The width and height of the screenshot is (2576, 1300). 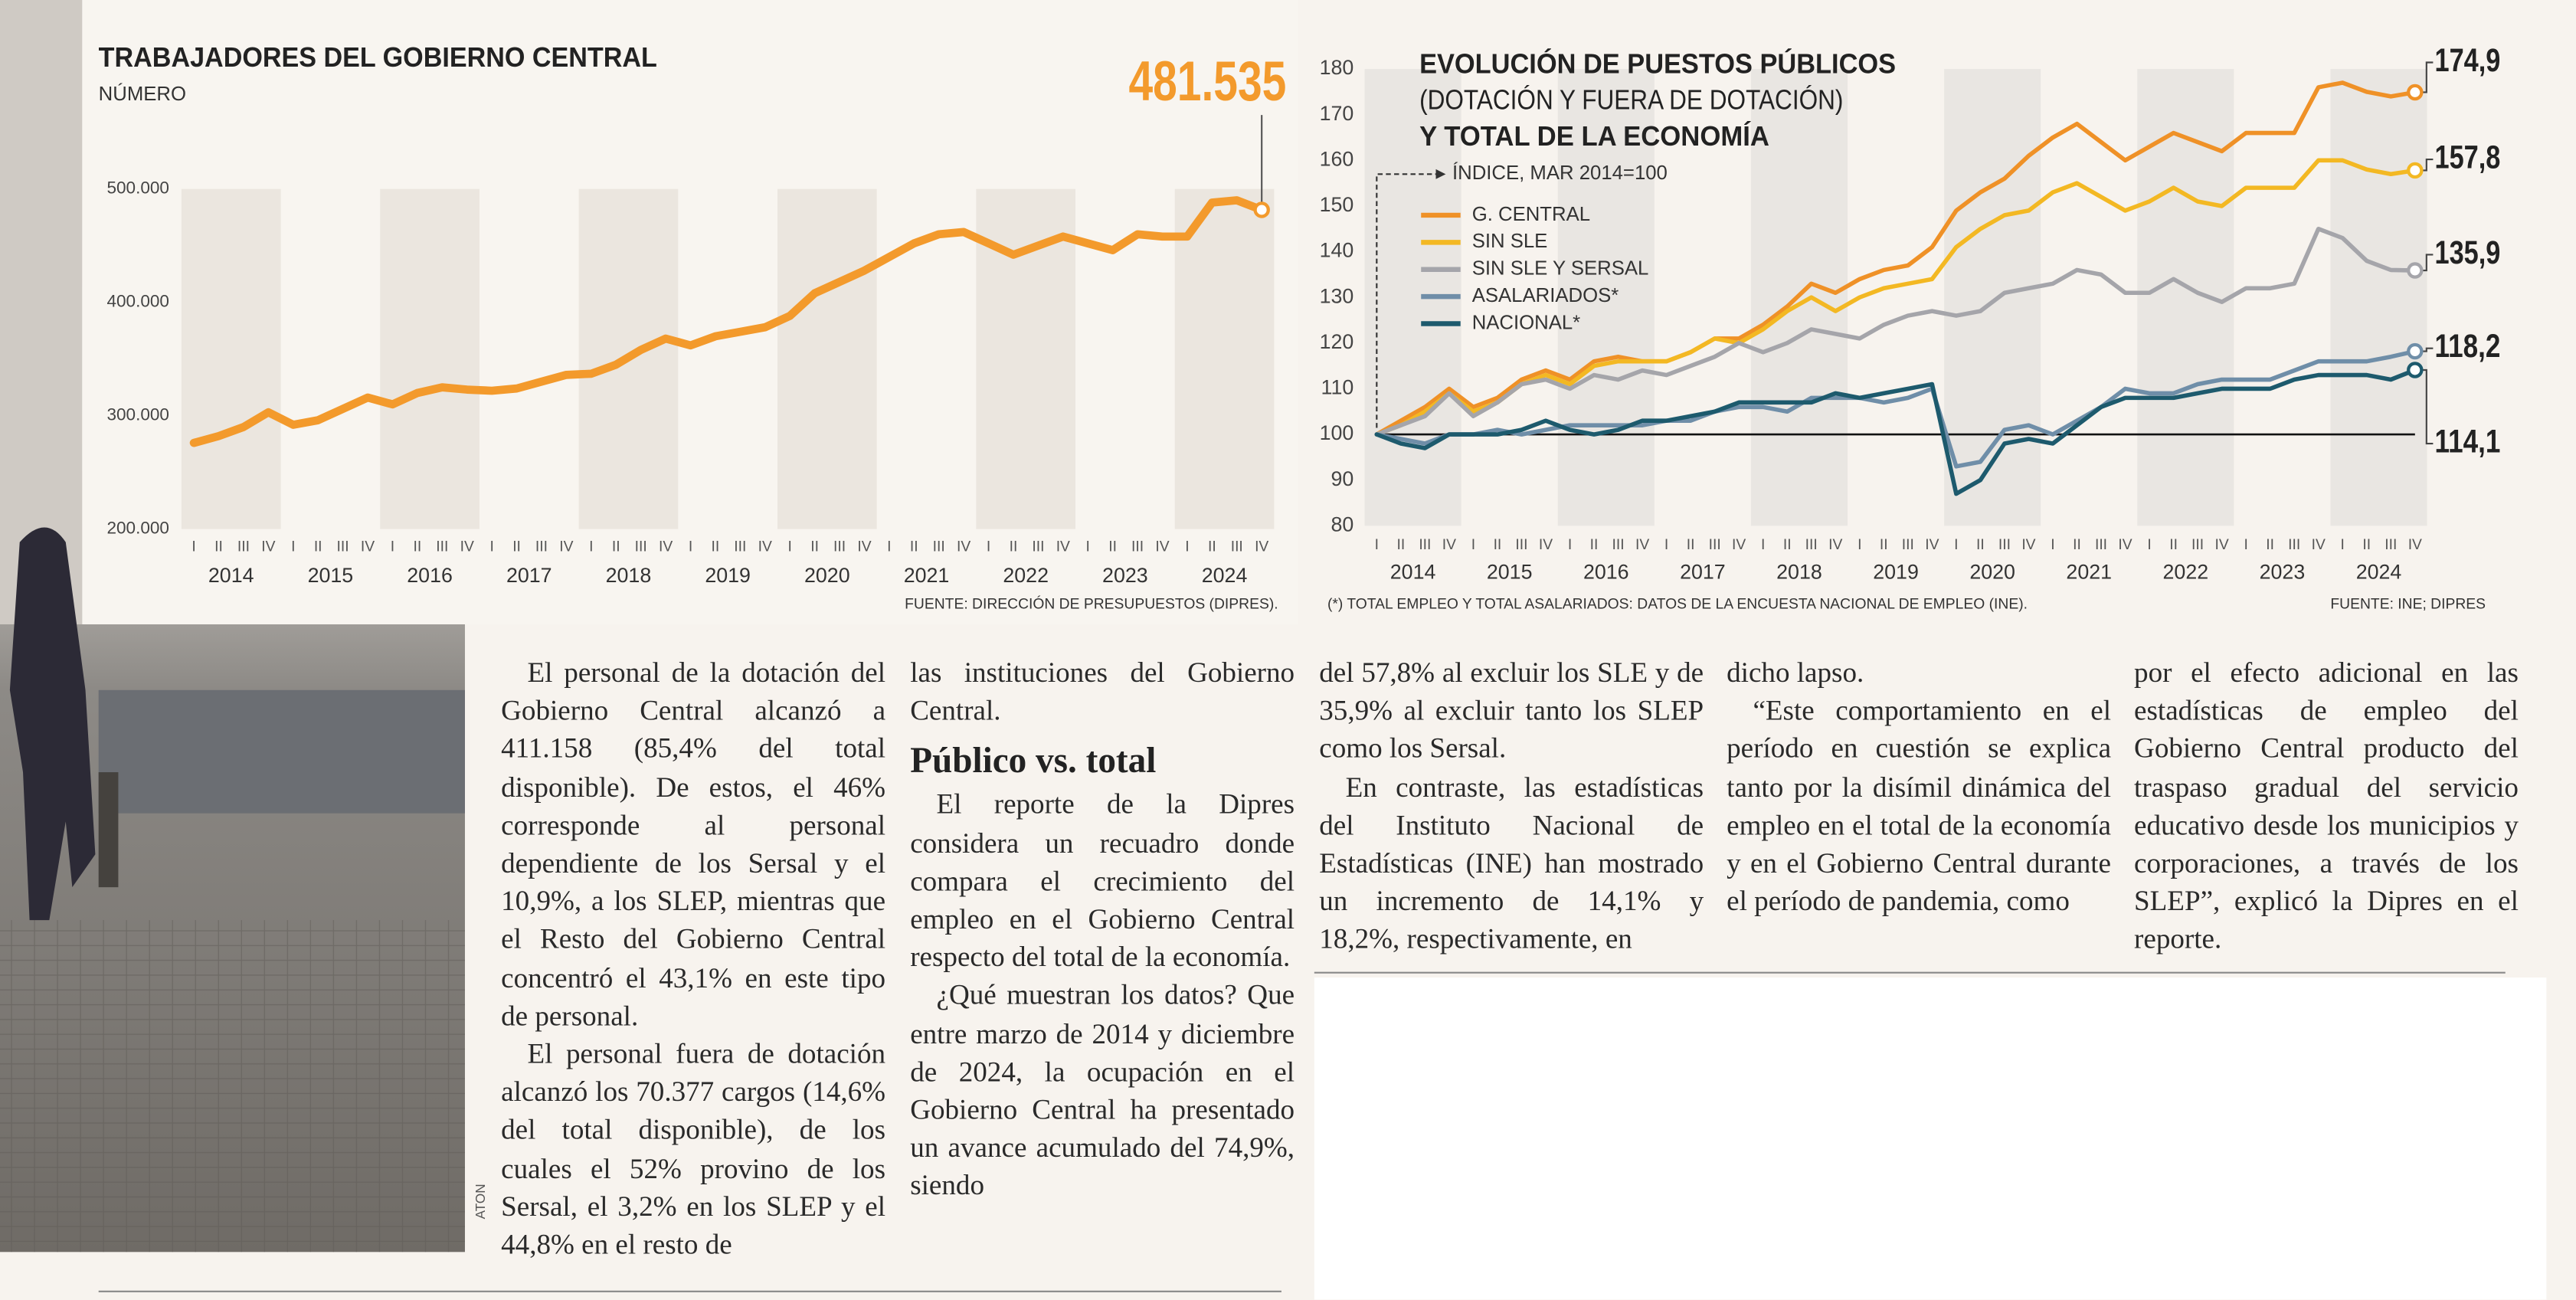 What do you see at coordinates (1631, 100) in the screenshot?
I see `chart-title: (DOTACIÓN Y FUERA DE DOTACIÓN)` at bounding box center [1631, 100].